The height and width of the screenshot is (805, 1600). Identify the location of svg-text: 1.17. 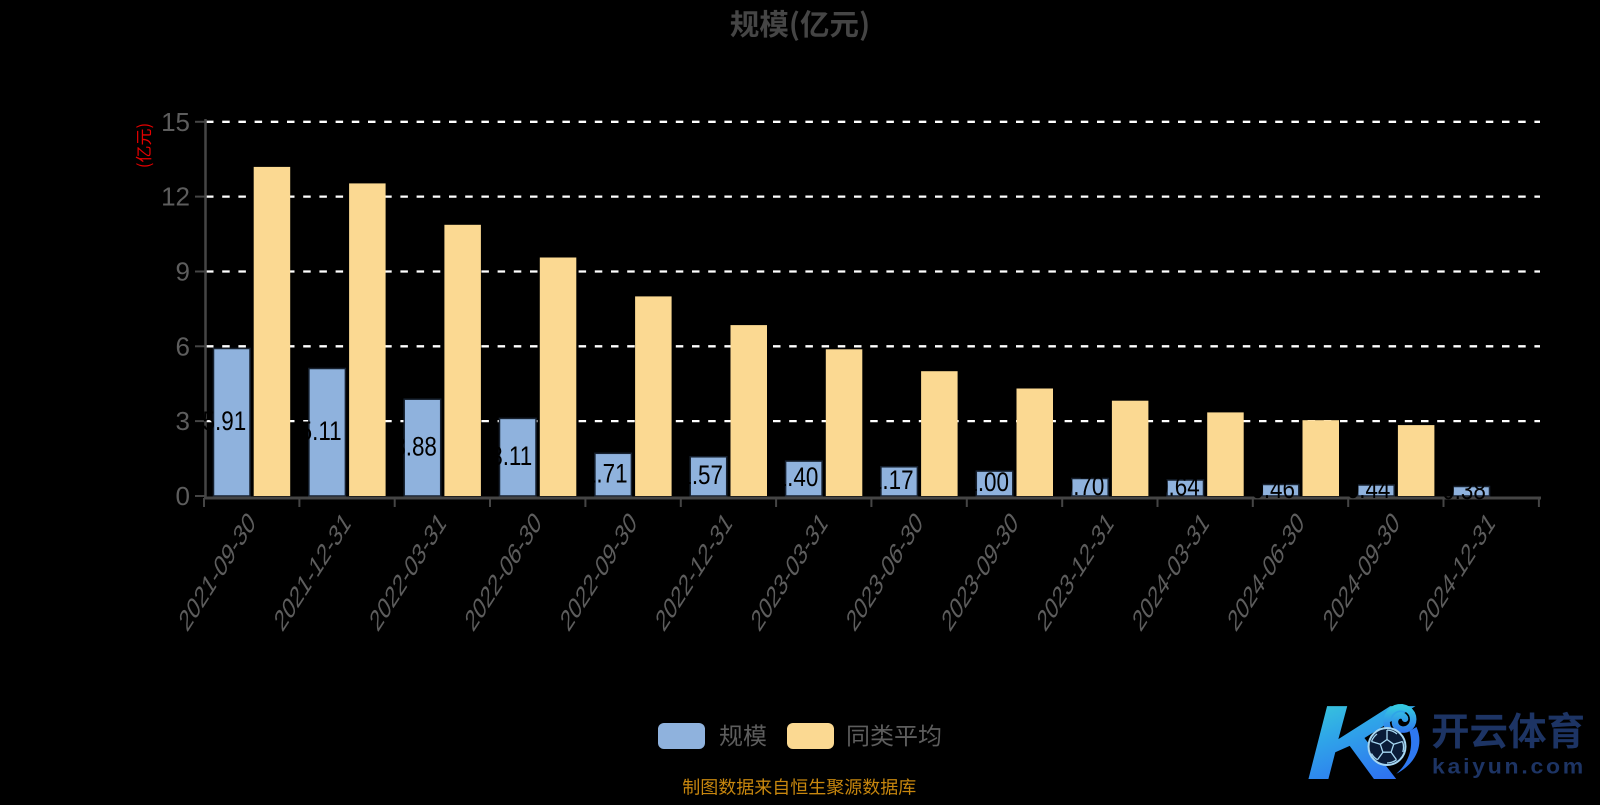
(892, 480).